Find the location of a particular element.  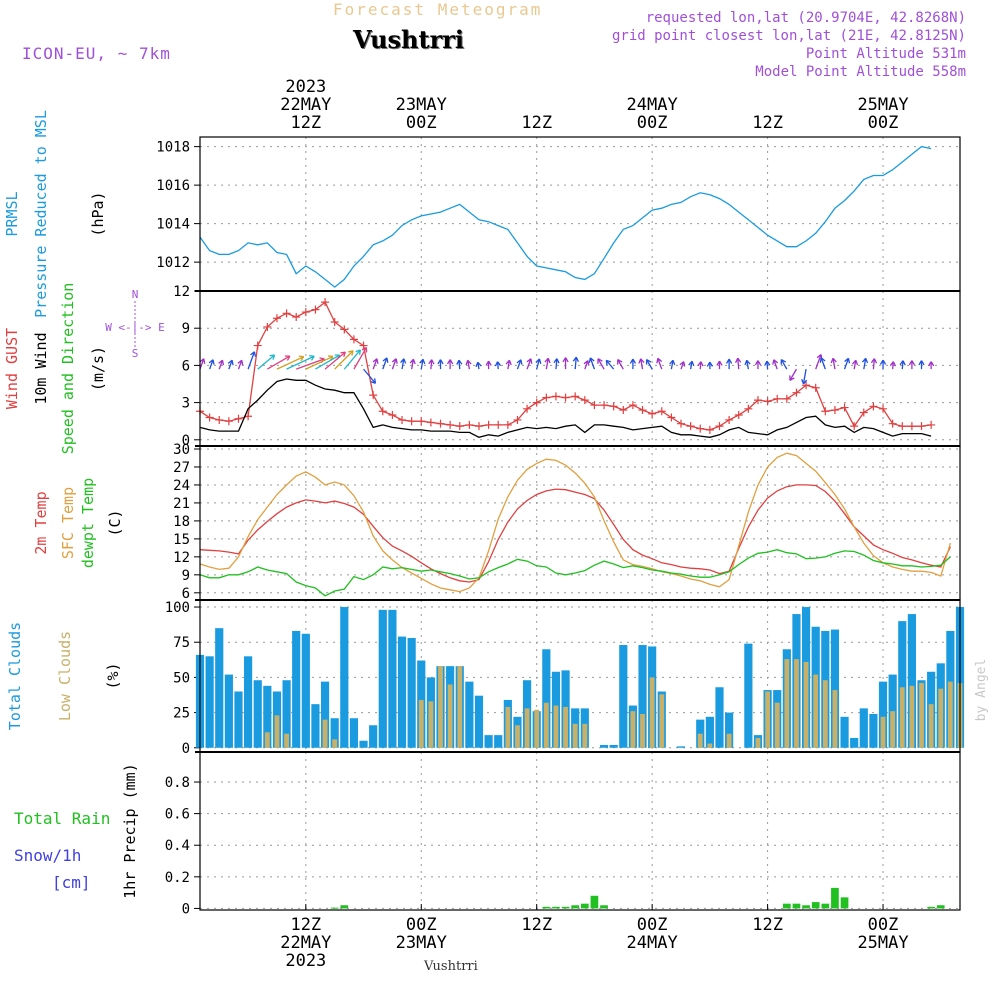

panel-label: Speed and Direction is located at coordinates (68, 369).